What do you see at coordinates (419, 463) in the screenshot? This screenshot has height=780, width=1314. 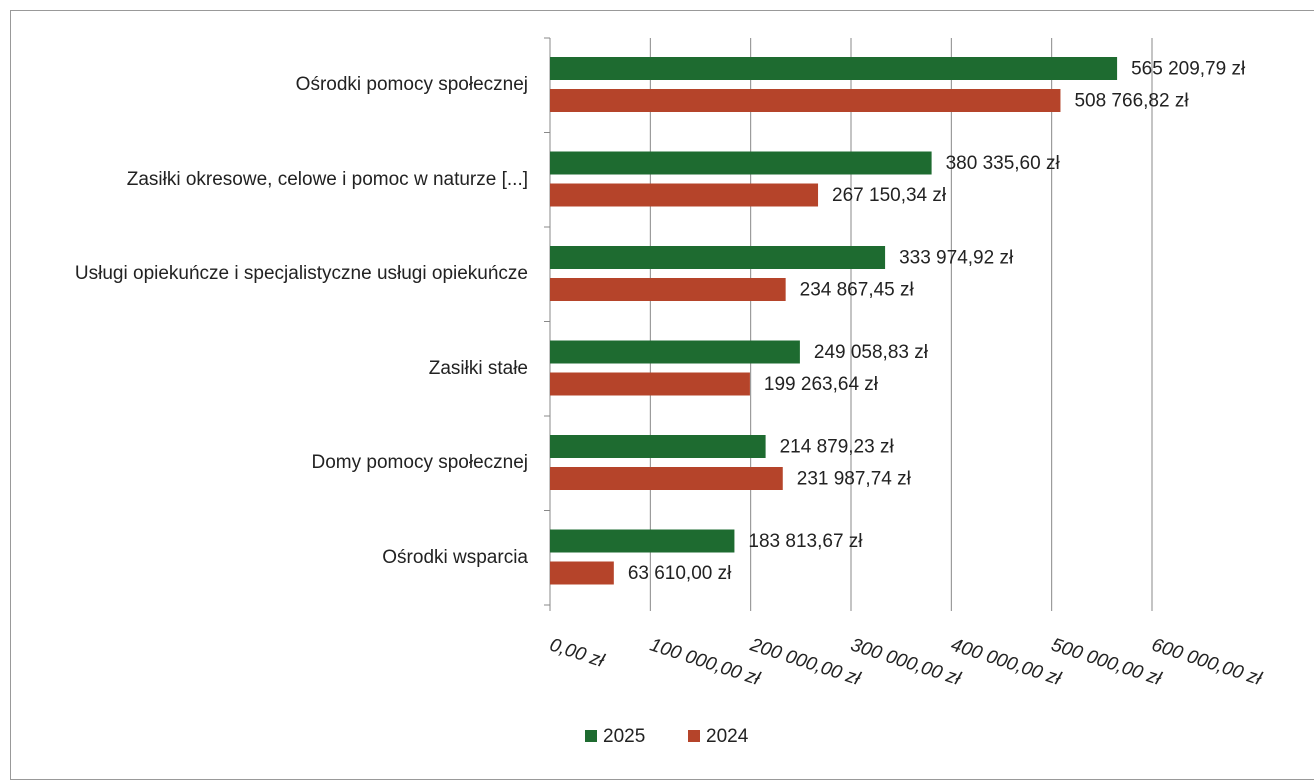 I see `y-tick-label: Domy pomocy społecznej` at bounding box center [419, 463].